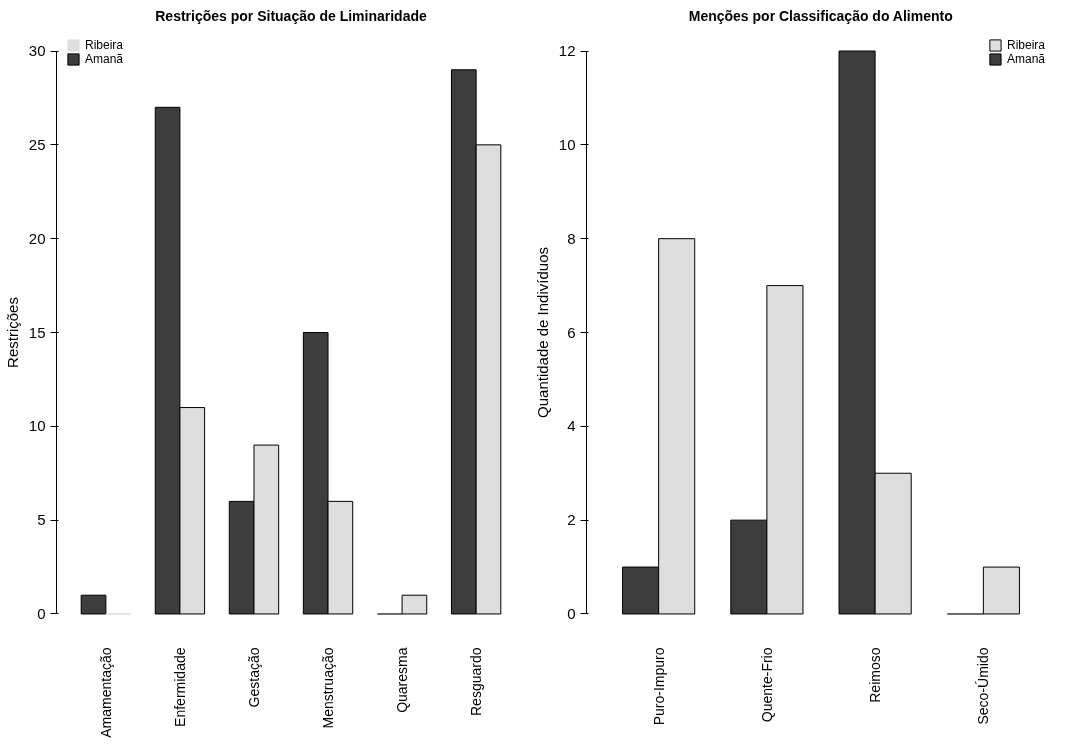  Describe the element at coordinates (179, 687) in the screenshot. I see `x-tick-label: Enfermidade` at that location.